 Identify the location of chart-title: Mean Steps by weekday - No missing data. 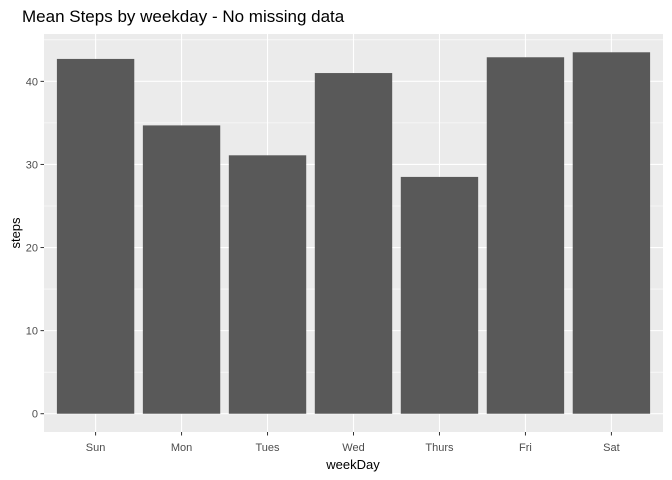
(183, 16).